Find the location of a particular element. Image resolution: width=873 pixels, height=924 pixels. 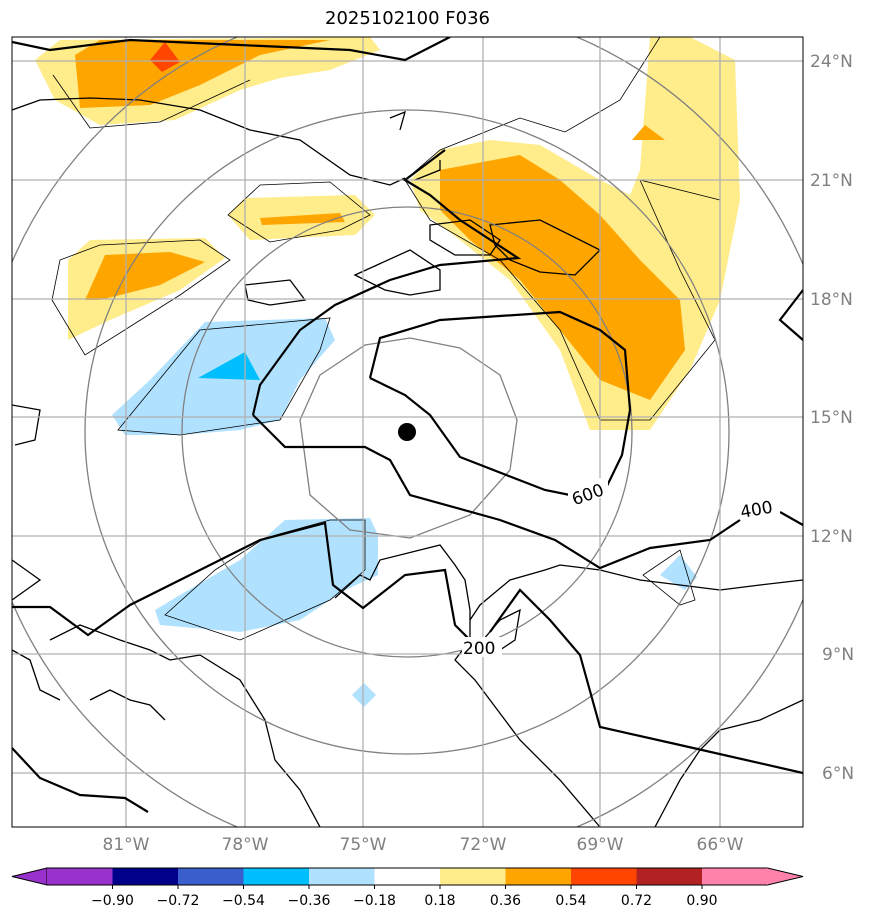

lat-labels: 24°N 21°N 18°N 15°N 12°N 9°N 6°N is located at coordinates (832, 418).